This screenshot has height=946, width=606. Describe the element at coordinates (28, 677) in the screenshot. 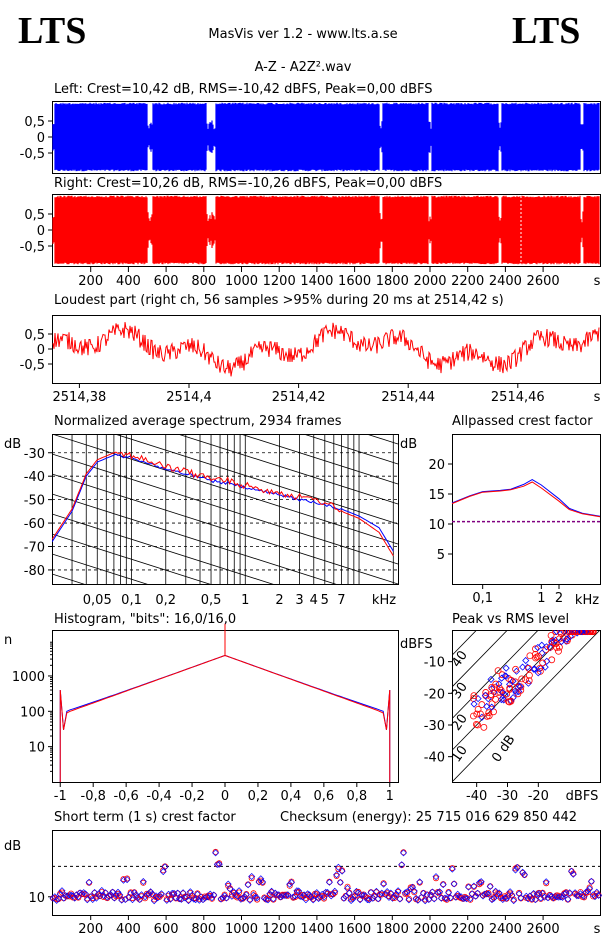

I see `histogram-y-0-label: 1000` at that location.